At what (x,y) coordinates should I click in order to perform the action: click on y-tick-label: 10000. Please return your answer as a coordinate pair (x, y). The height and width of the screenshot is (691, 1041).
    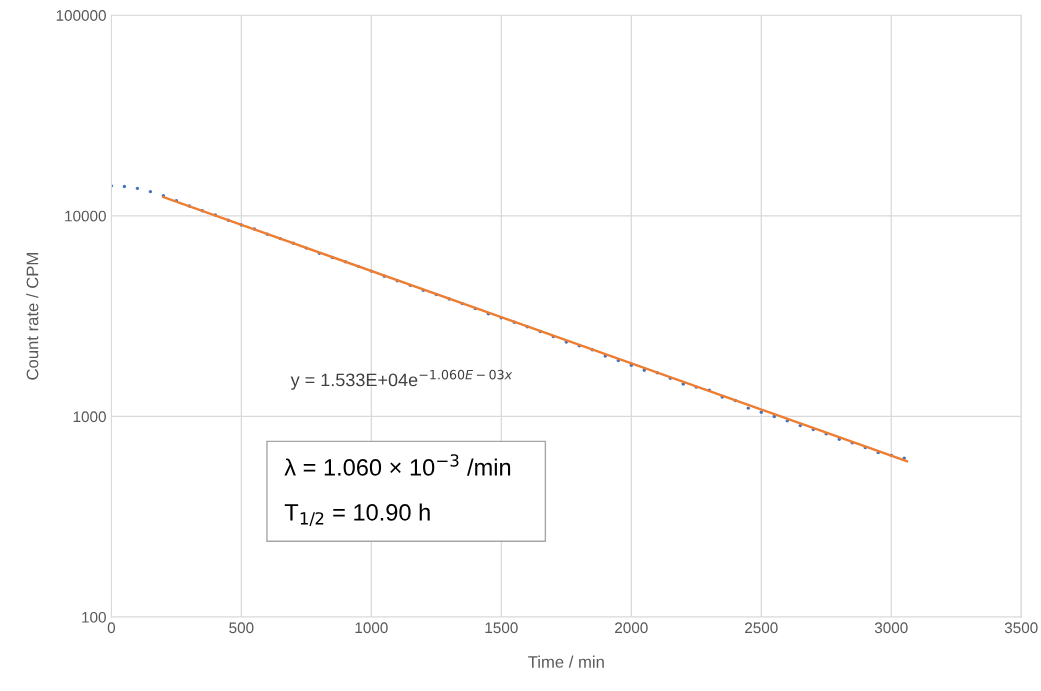
    Looking at the image, I should click on (85, 216).